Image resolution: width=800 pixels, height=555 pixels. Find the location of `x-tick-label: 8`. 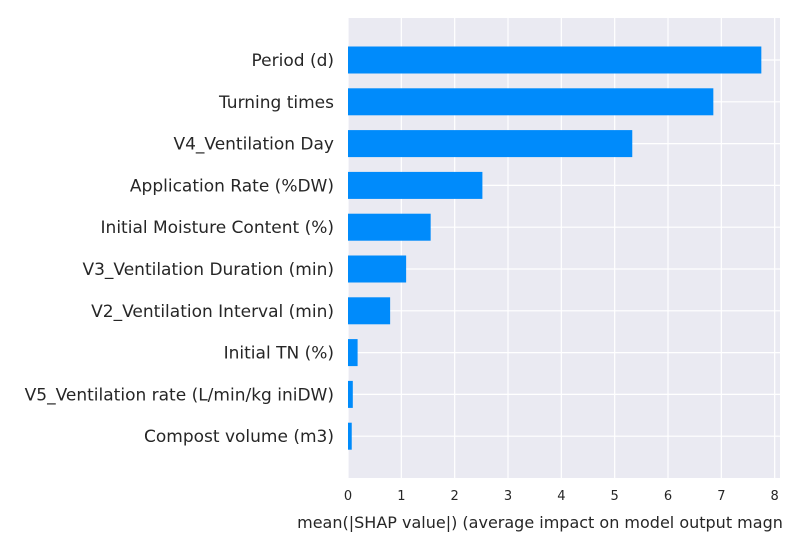

x-tick-label: 8 is located at coordinates (775, 496).